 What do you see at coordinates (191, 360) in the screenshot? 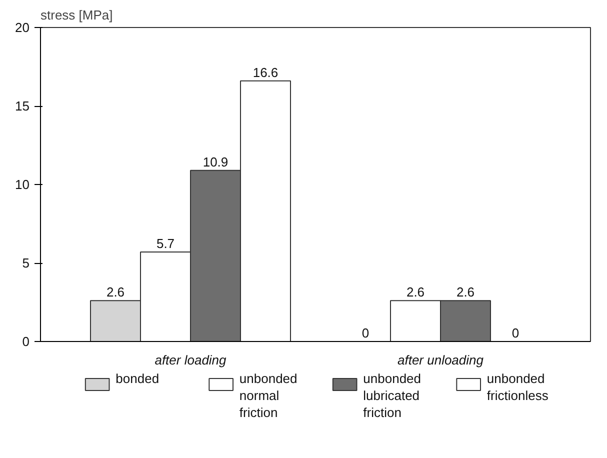
I see `x-tick-label: after loading` at bounding box center [191, 360].